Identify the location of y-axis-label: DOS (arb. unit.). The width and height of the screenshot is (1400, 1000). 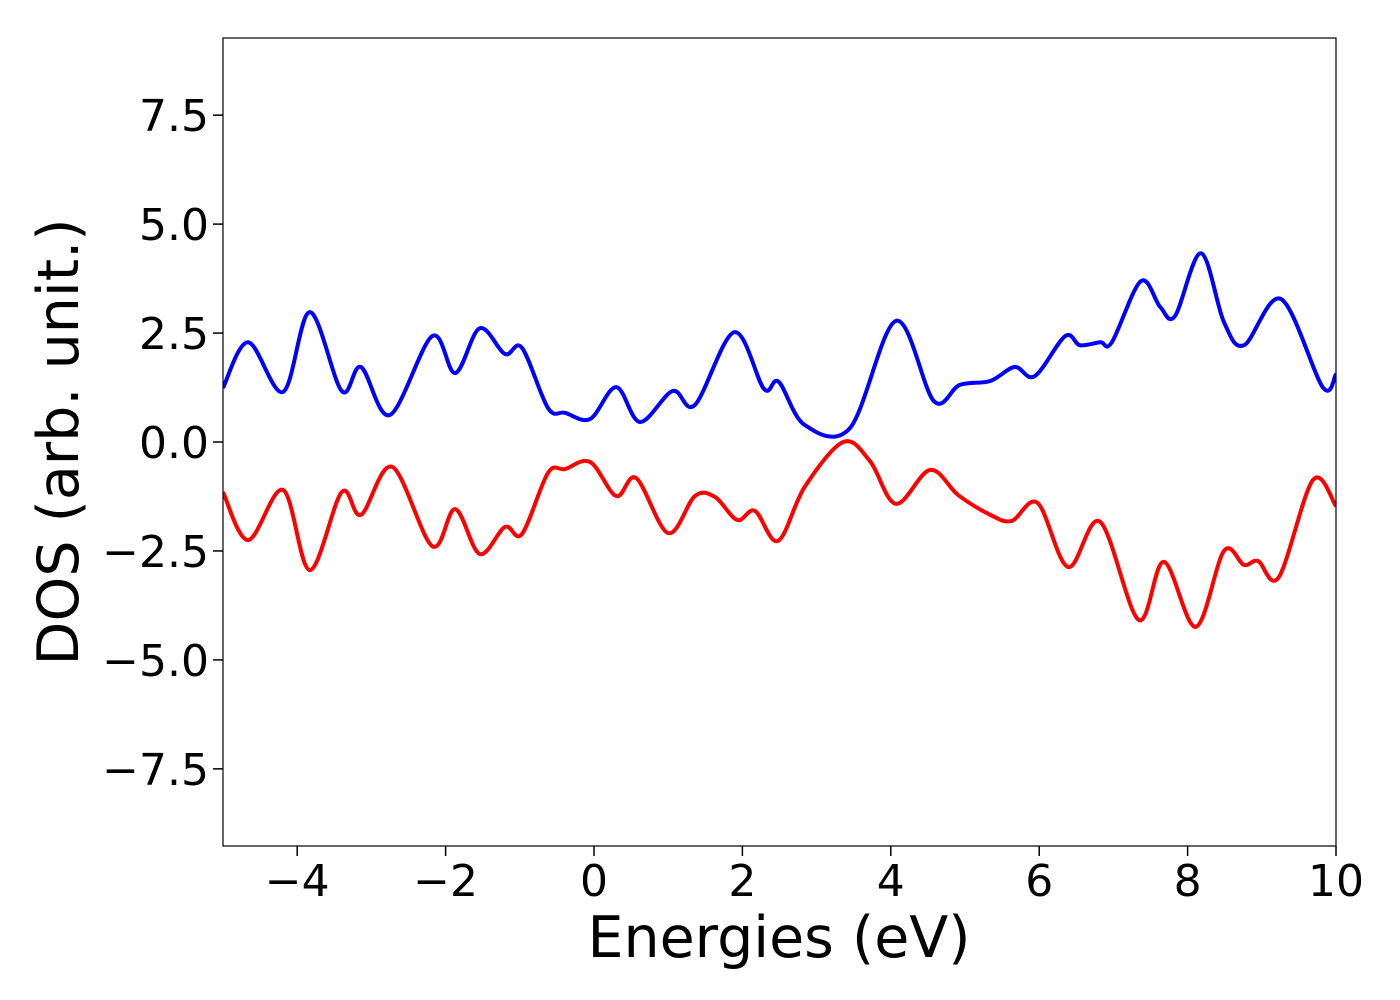
(59, 442).